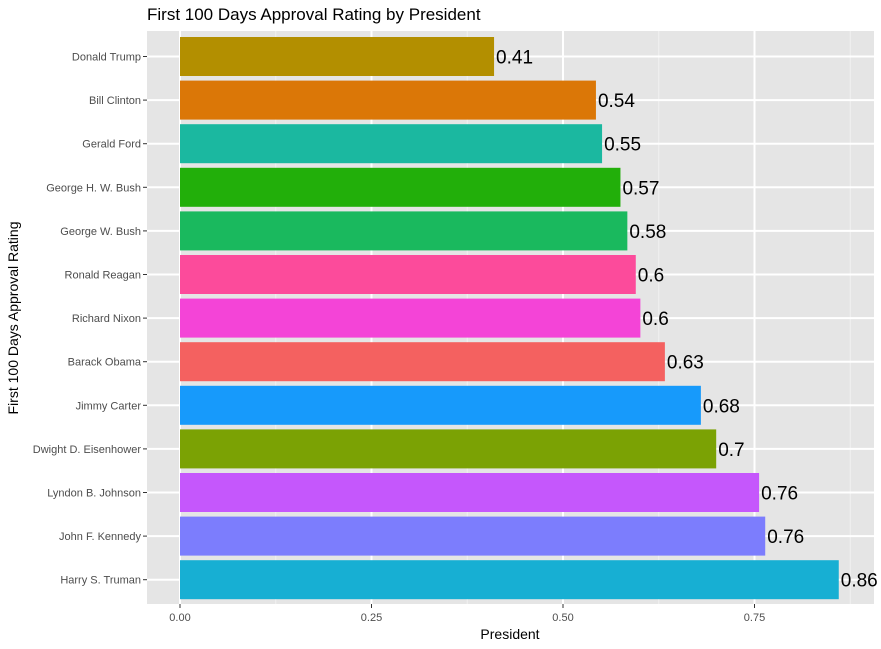 This screenshot has height=649, width=881. I want to click on y-tick-label: Lyndon B. Johnson, so click(94, 494).